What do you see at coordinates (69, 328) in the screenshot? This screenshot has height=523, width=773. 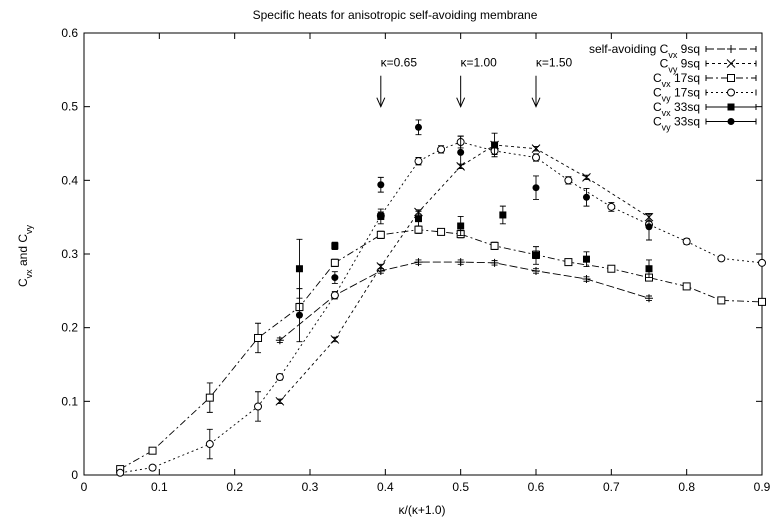 I see `y-tick-label: 0.2` at bounding box center [69, 328].